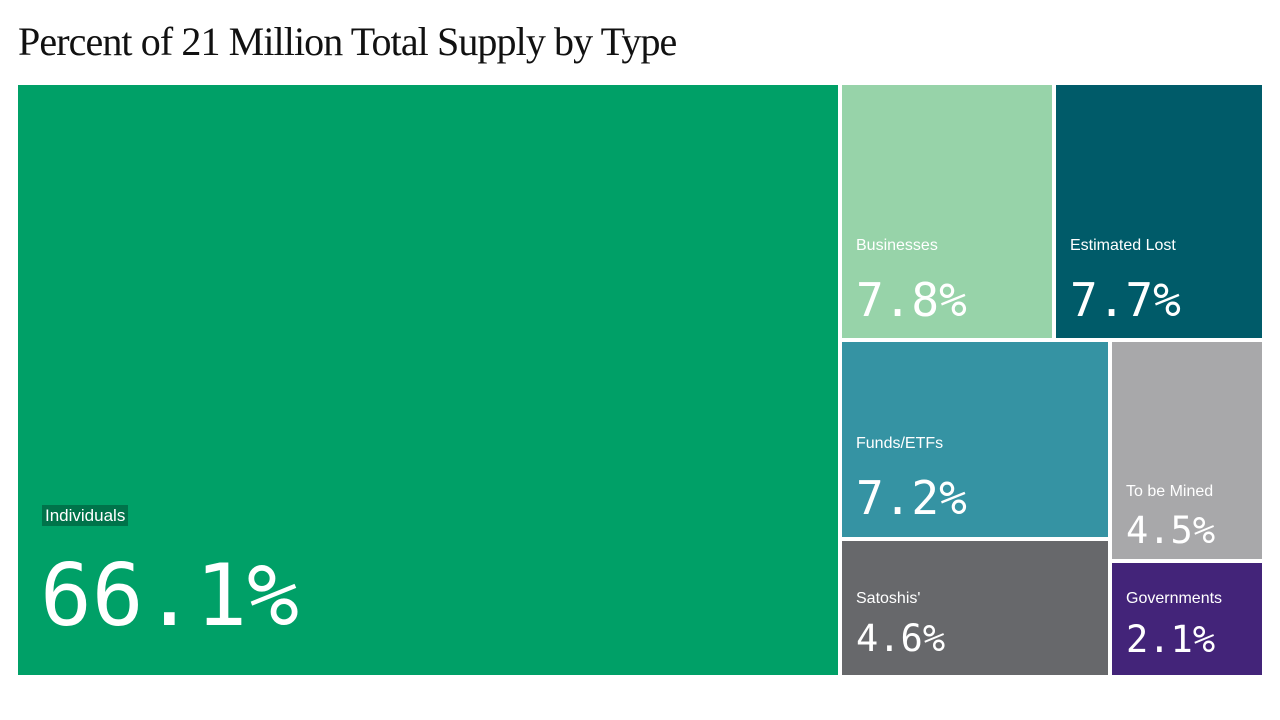 The width and height of the screenshot is (1280, 720). I want to click on tile-label-governments: Governments, so click(1174, 598).